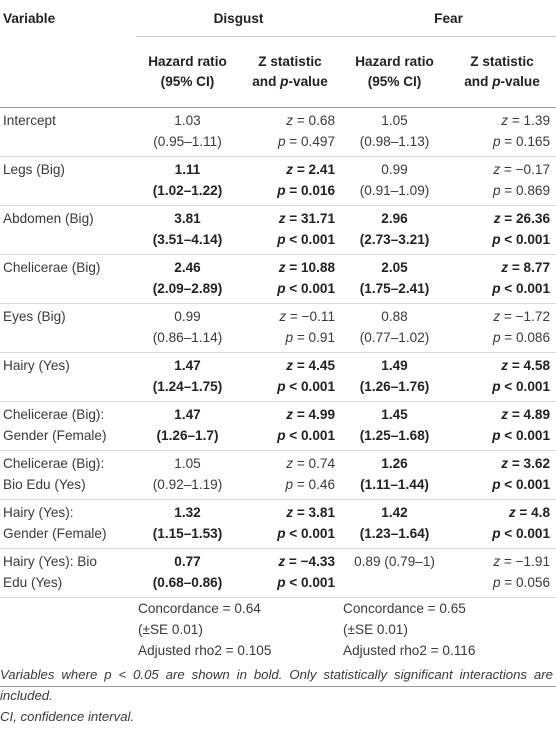  I want to click on variable-header: Variable, so click(29, 18).